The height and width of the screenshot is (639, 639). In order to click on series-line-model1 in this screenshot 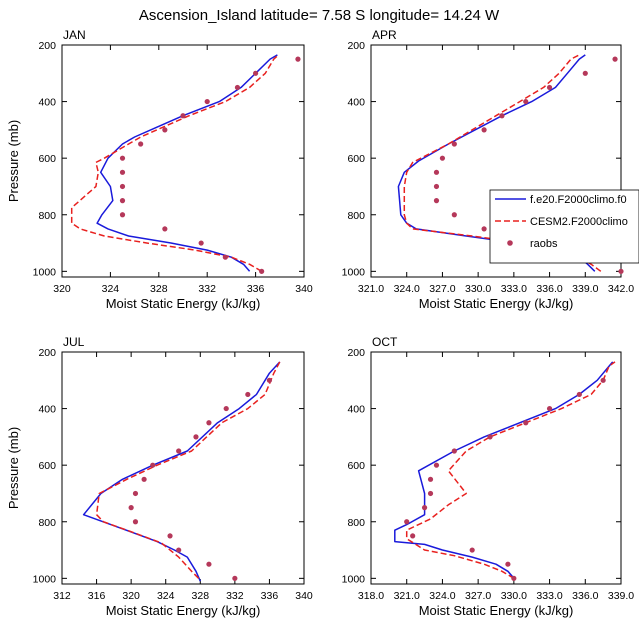, I will do `click(187, 163)`.